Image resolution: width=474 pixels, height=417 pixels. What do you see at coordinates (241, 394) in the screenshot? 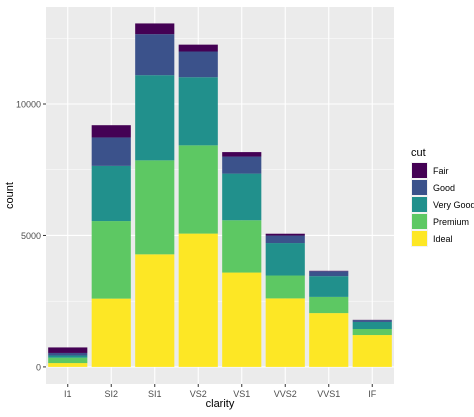
I see `x-tick-label: VS1` at bounding box center [241, 394].